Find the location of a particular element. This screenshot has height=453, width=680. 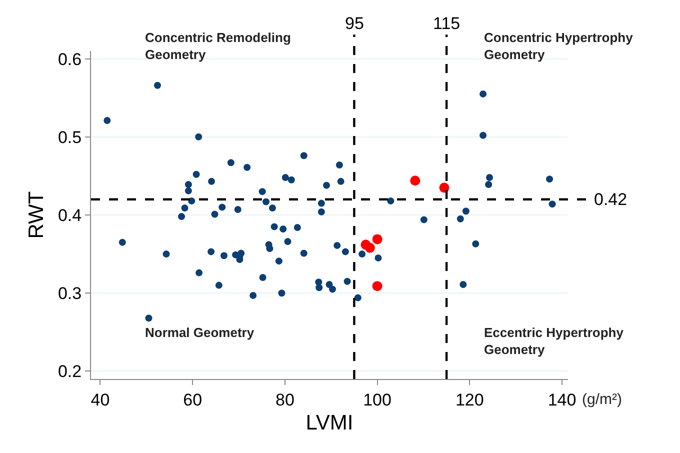

y-tick-label: 0.4 is located at coordinates (70, 215).